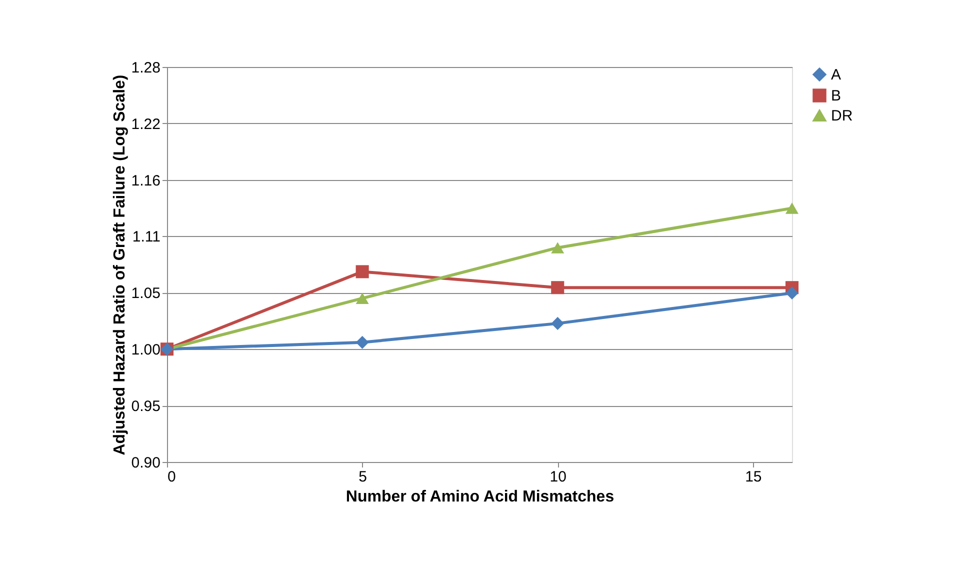 The height and width of the screenshot is (581, 957). What do you see at coordinates (558, 477) in the screenshot?
I see `x-tick-label: 10` at bounding box center [558, 477].